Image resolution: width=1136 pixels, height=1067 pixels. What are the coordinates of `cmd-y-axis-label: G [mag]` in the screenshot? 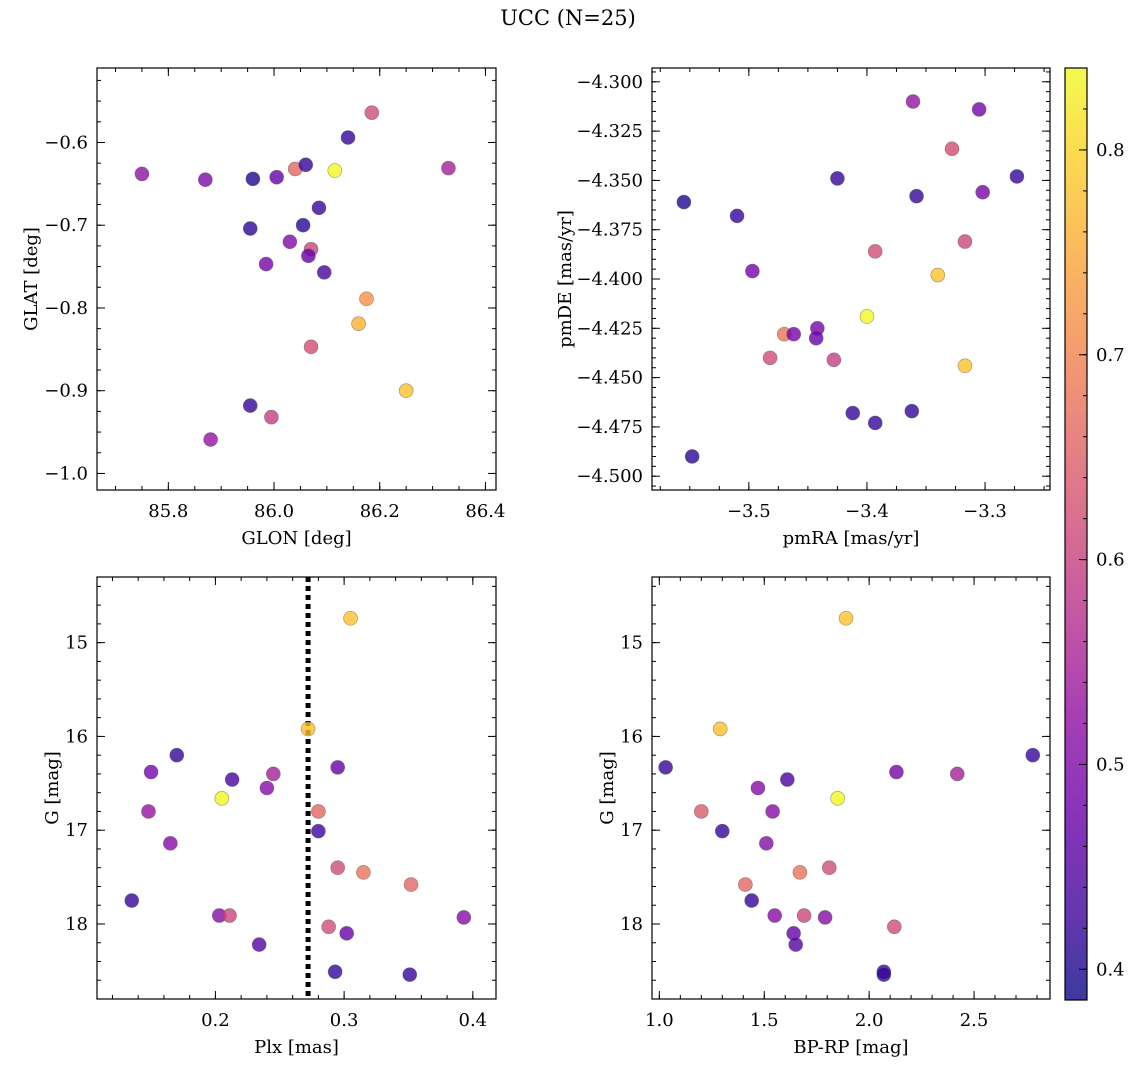 It's located at (607, 787).